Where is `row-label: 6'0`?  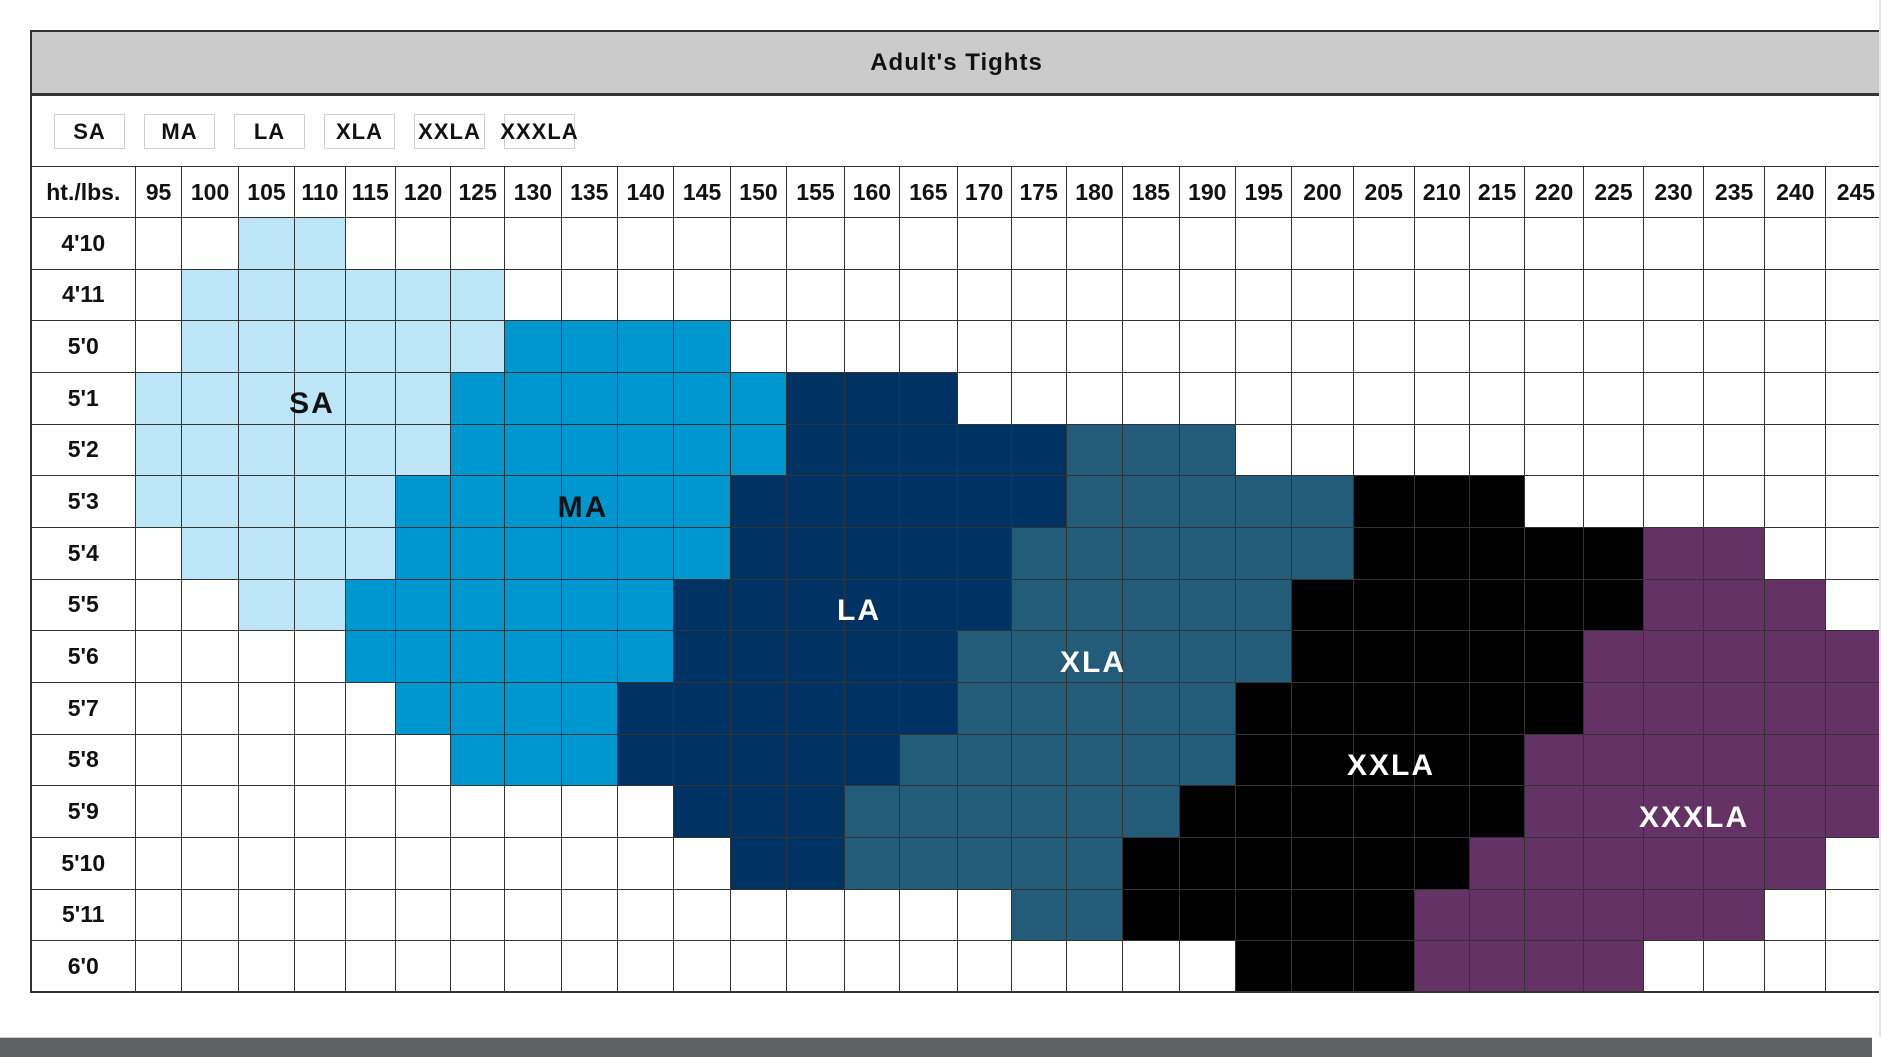
row-label: 6'0 is located at coordinates (83, 967).